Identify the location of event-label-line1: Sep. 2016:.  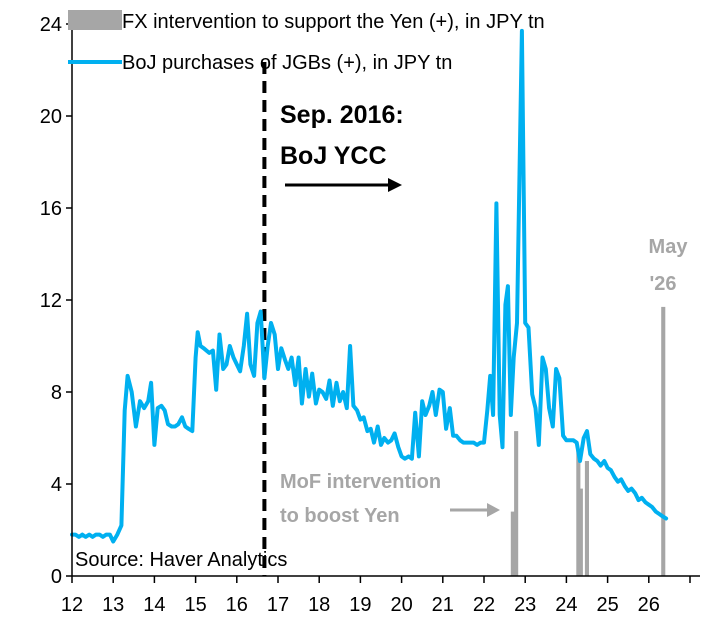
(342, 115).